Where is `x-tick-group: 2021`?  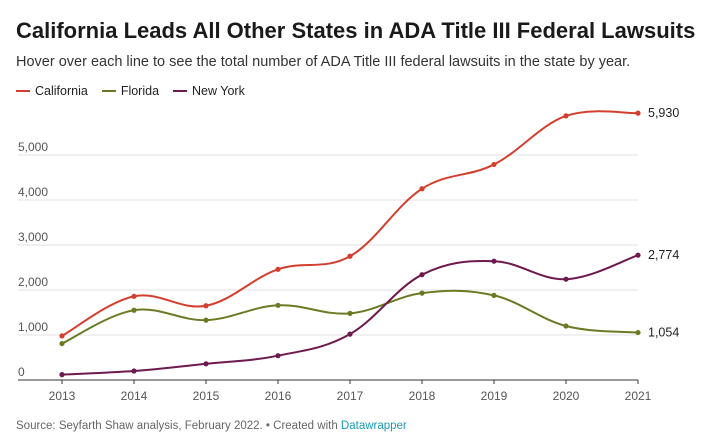
x-tick-group: 2021 is located at coordinates (638, 396).